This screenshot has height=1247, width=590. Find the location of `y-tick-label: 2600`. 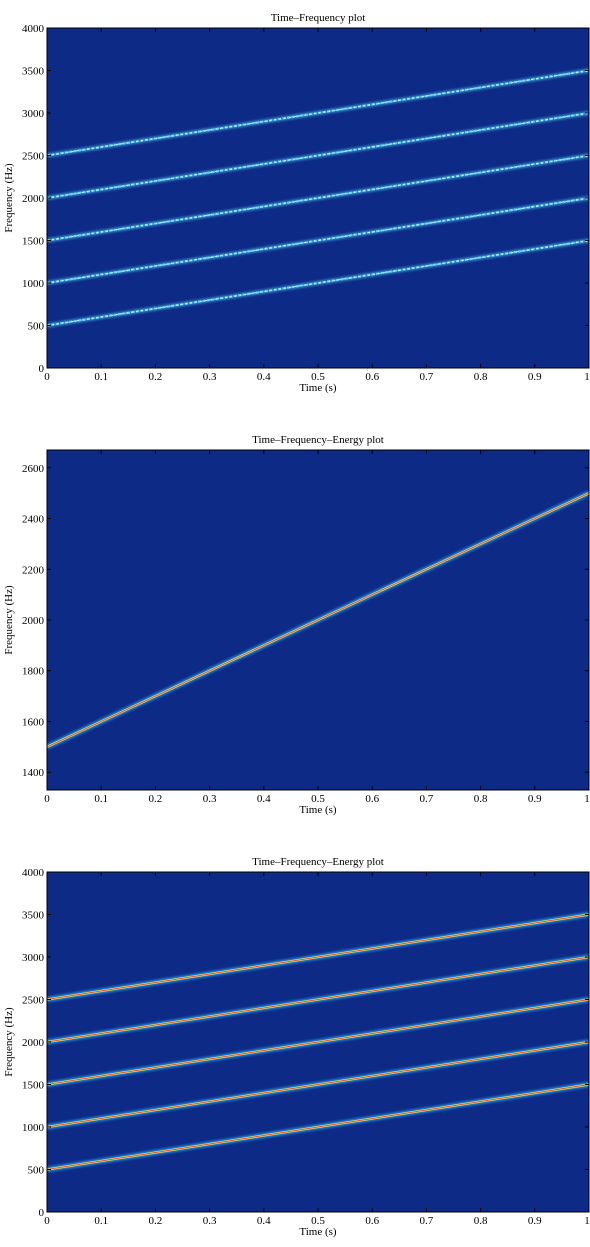

y-tick-label: 2600 is located at coordinates (33, 469).